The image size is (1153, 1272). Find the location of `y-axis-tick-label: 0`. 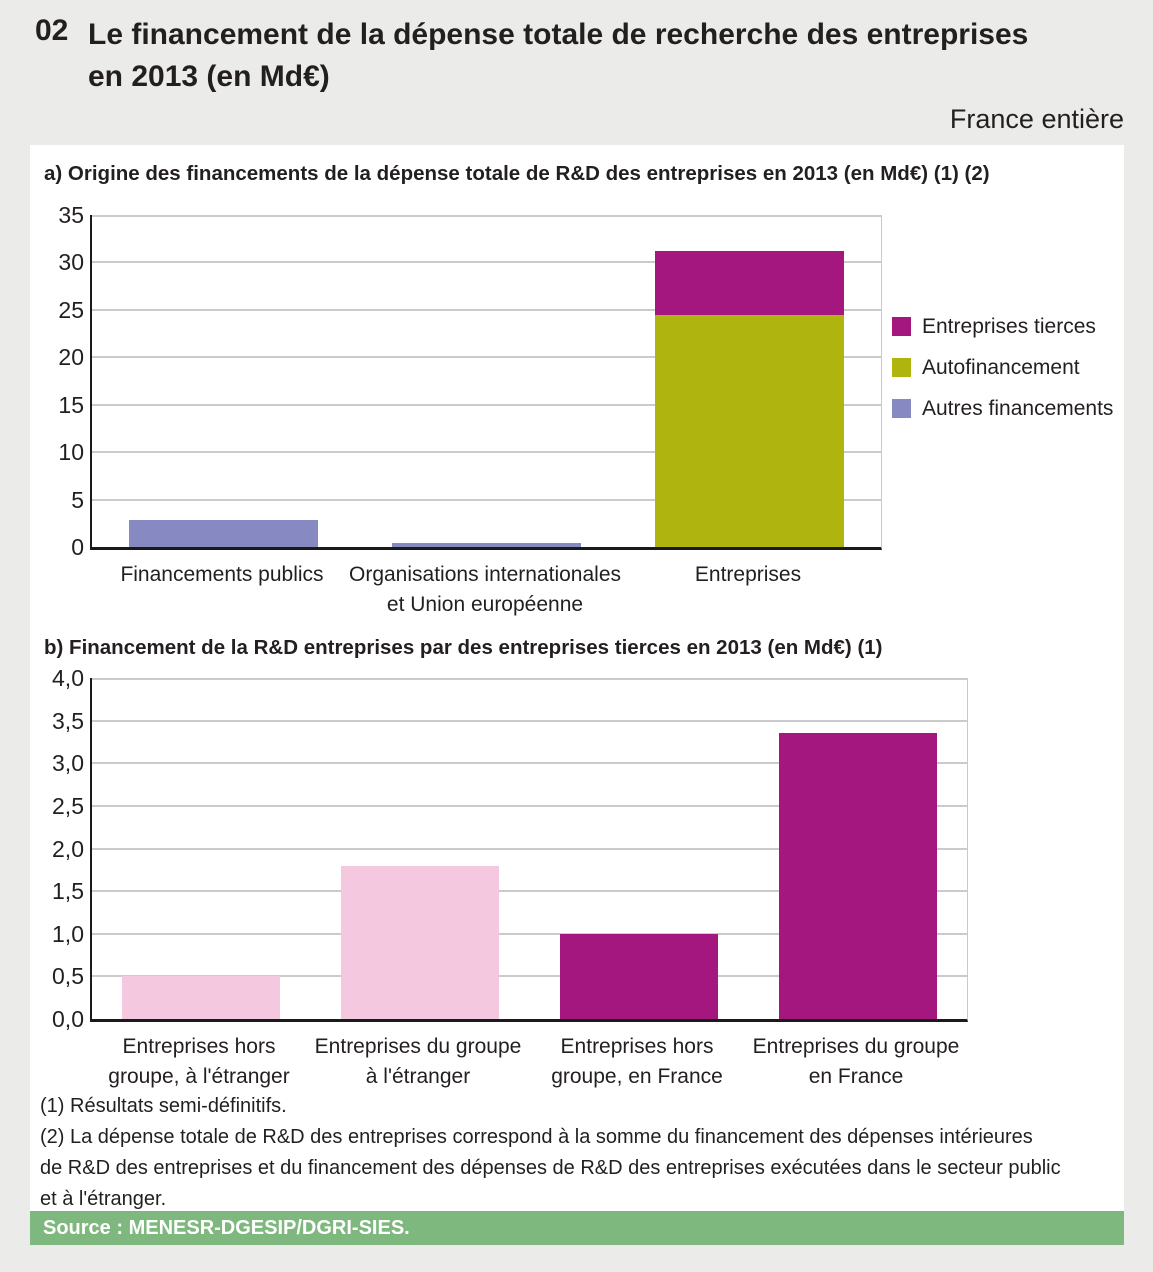

y-axis-tick-label: 0 is located at coordinates (77, 547).